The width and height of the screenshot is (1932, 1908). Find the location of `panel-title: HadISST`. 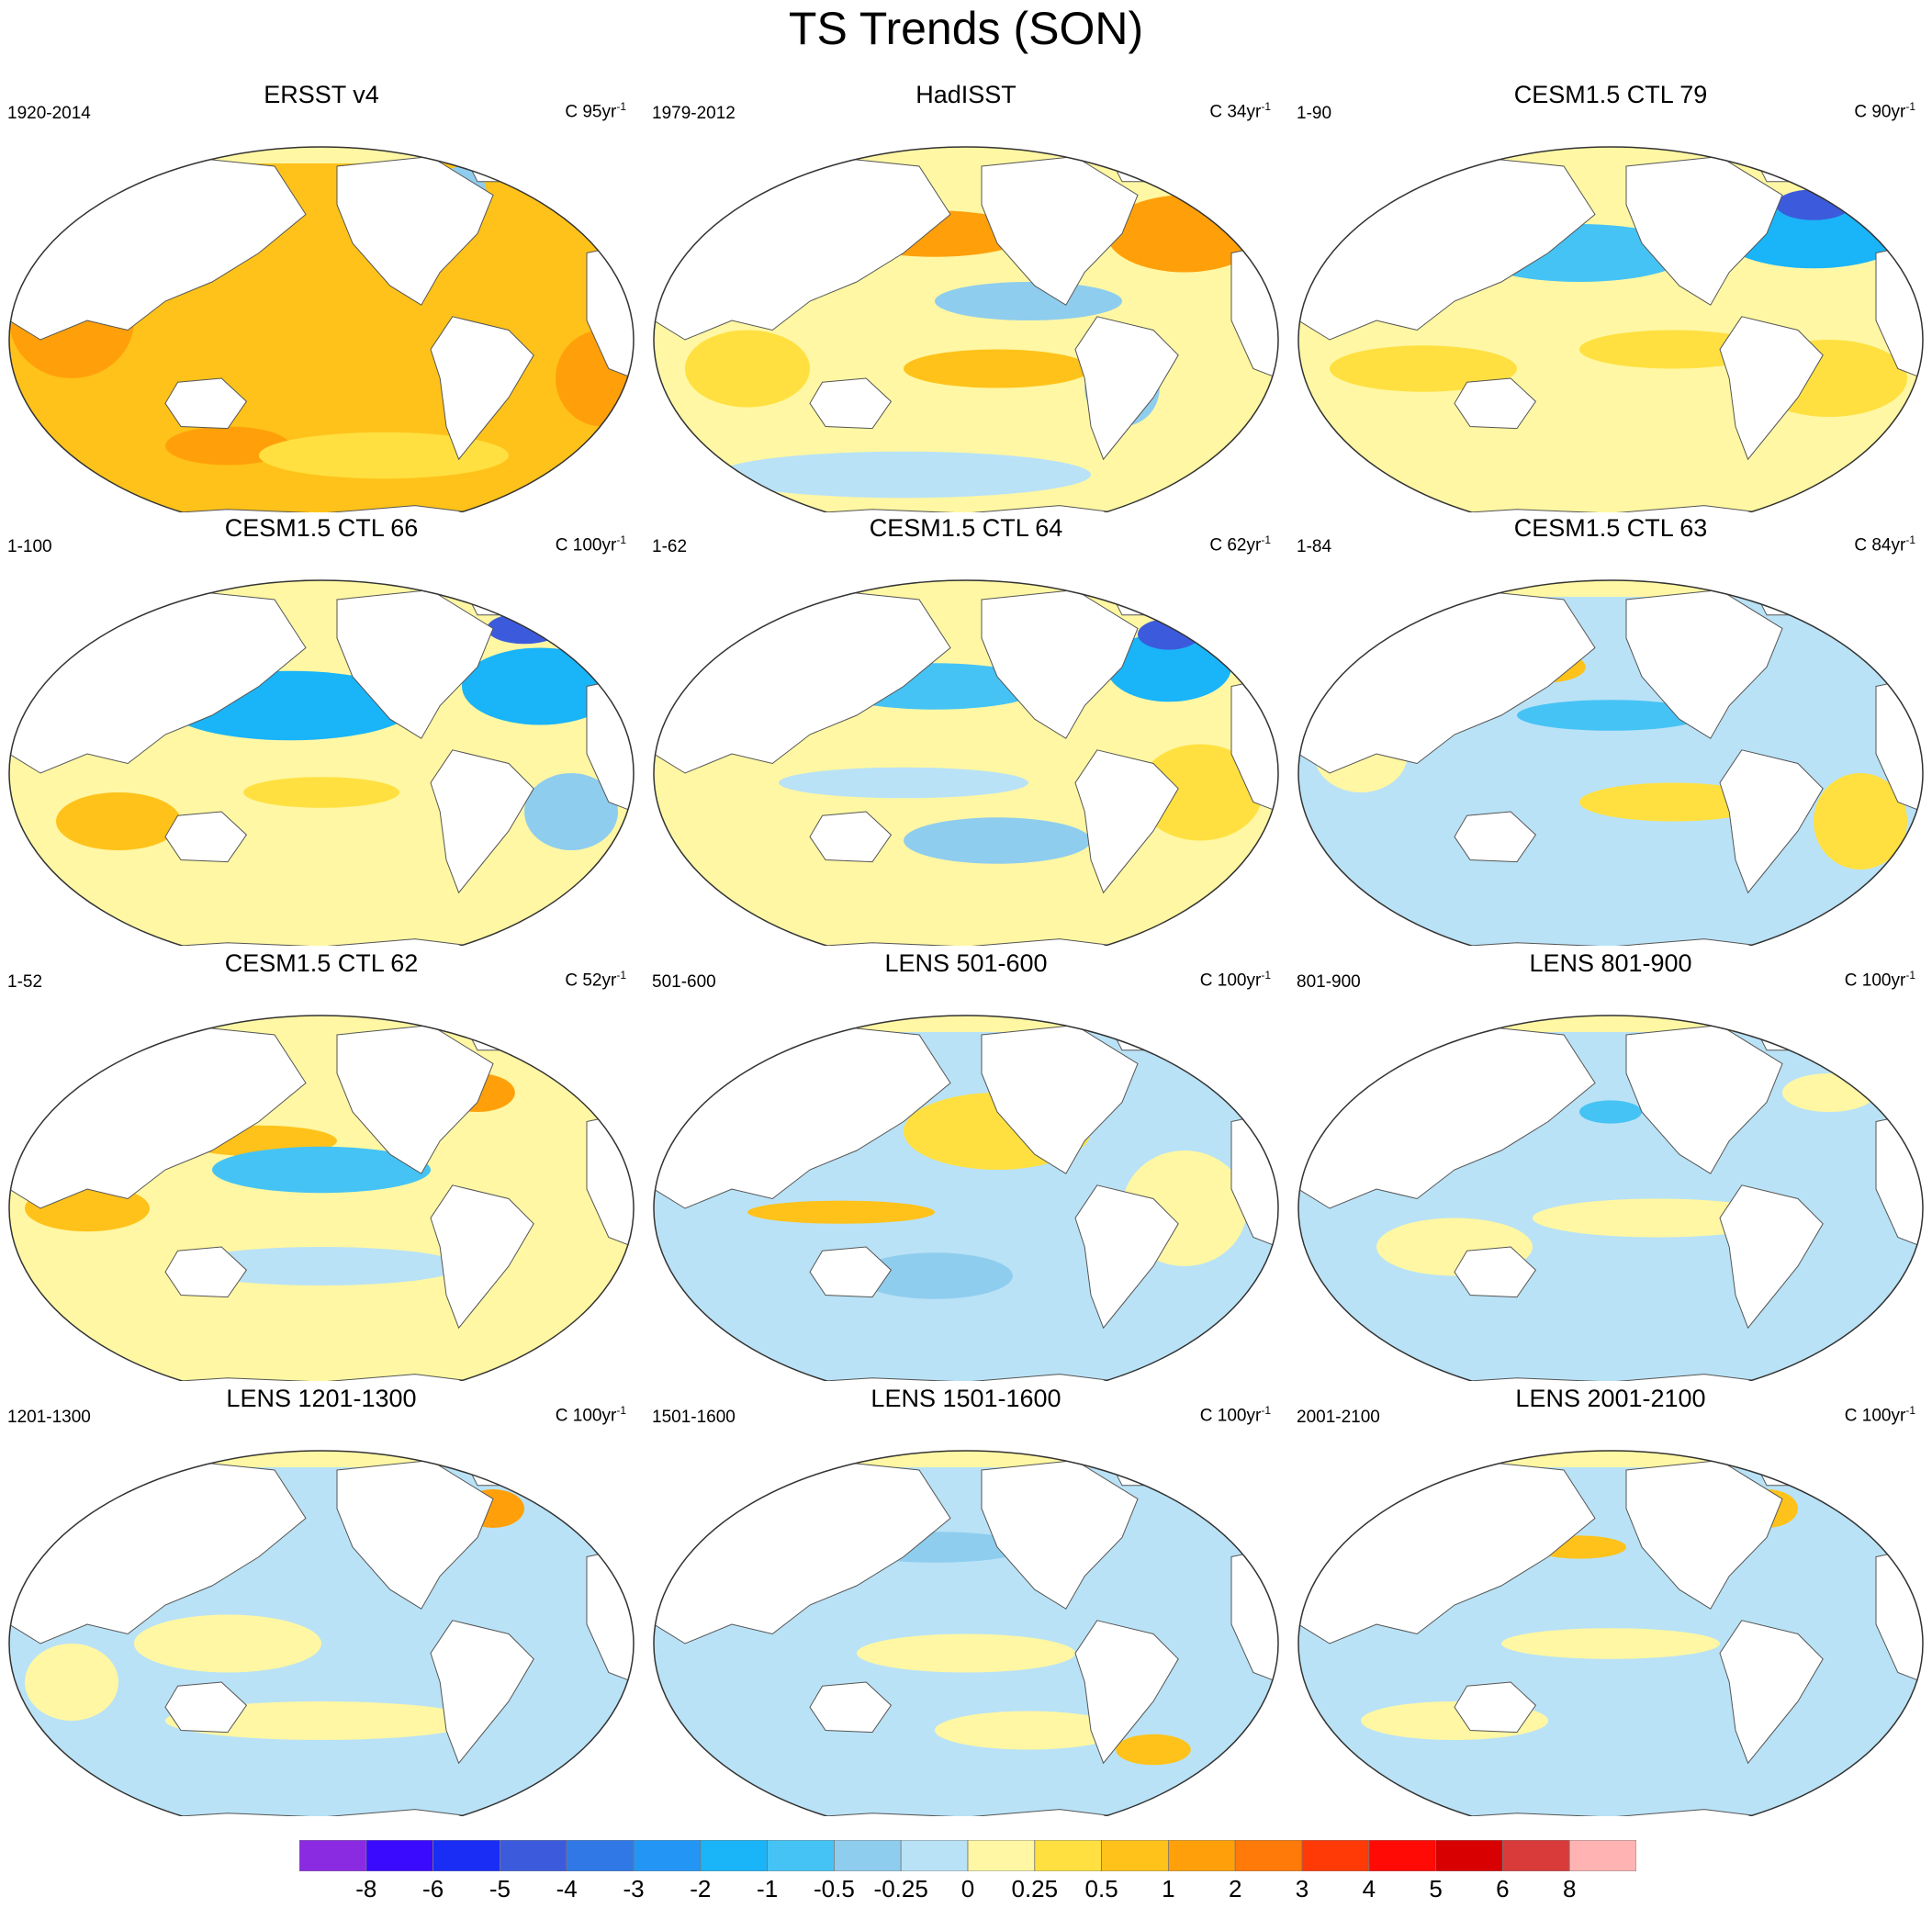

panel-title: HadISST is located at coordinates (966, 94).